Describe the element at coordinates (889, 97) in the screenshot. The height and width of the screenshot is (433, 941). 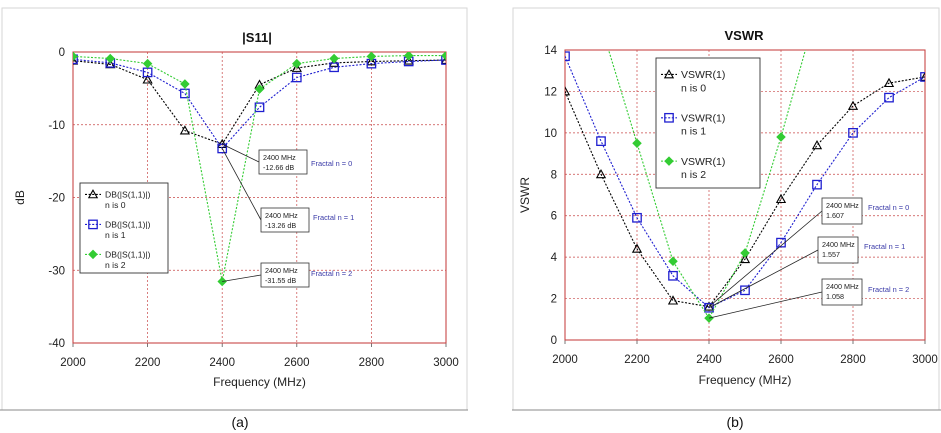
I see `data-point-s1-p9` at that location.